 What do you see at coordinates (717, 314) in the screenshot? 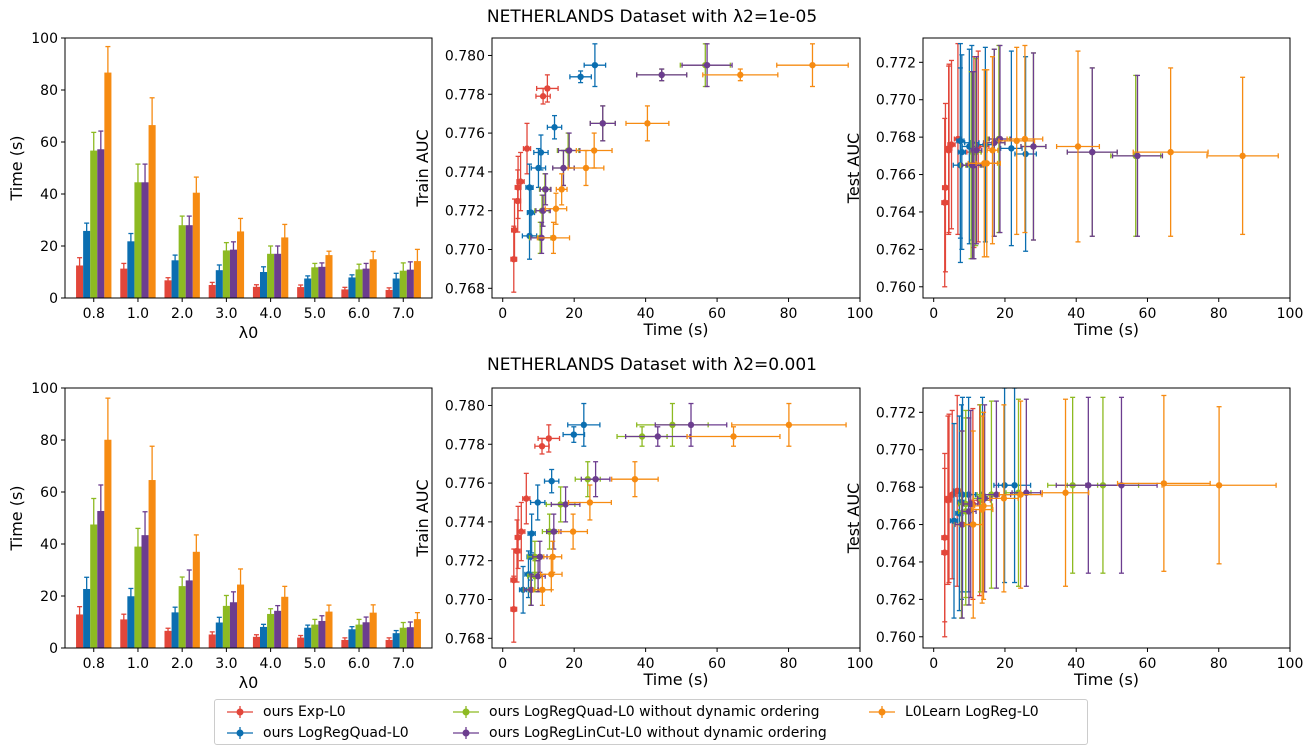
I see `x-tick-label: 60` at bounding box center [717, 314].